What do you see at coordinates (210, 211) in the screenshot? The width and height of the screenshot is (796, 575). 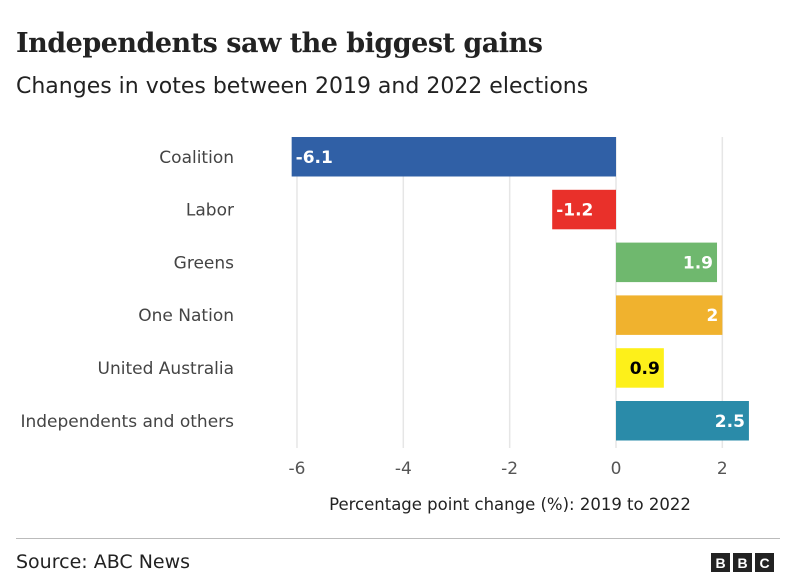 I see `category-label: Labor` at bounding box center [210, 211].